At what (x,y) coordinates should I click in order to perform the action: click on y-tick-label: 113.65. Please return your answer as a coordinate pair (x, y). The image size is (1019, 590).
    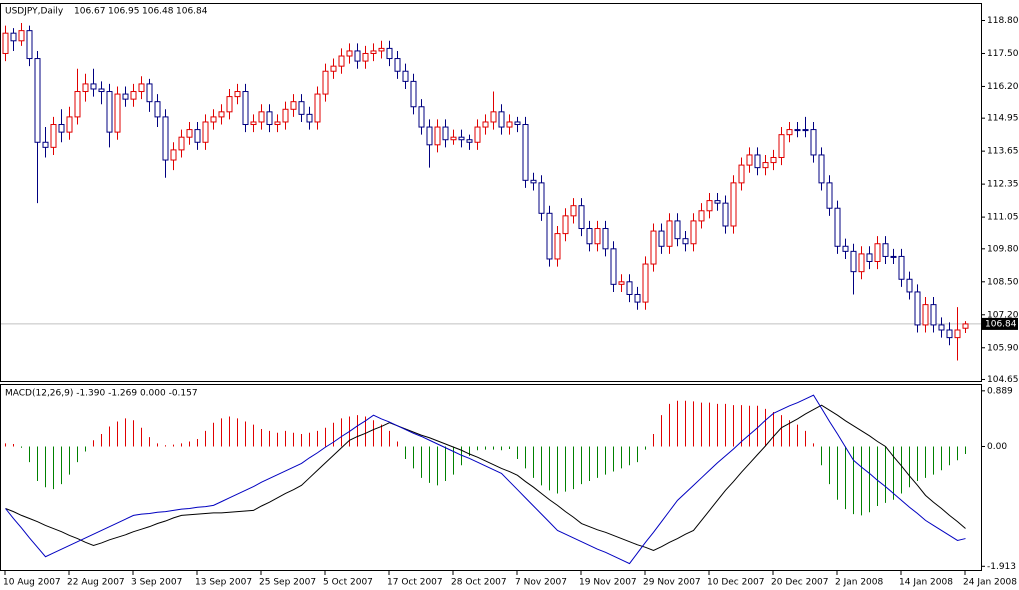
    Looking at the image, I should click on (1003, 152).